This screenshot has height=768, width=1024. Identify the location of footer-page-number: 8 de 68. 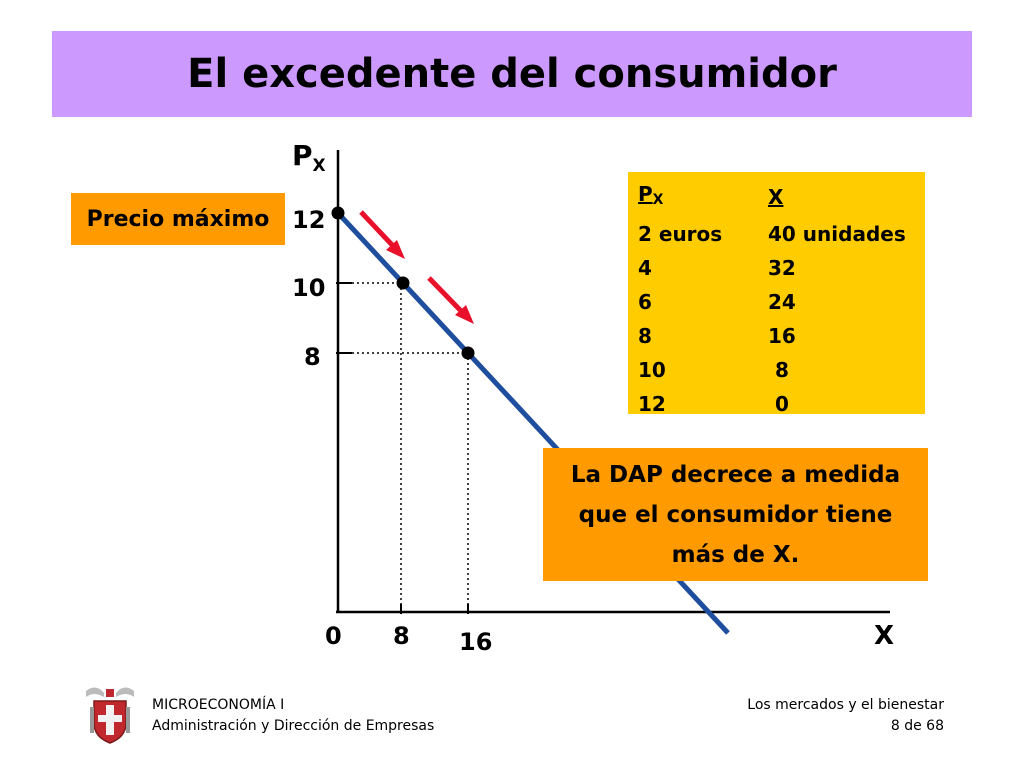
(917, 726).